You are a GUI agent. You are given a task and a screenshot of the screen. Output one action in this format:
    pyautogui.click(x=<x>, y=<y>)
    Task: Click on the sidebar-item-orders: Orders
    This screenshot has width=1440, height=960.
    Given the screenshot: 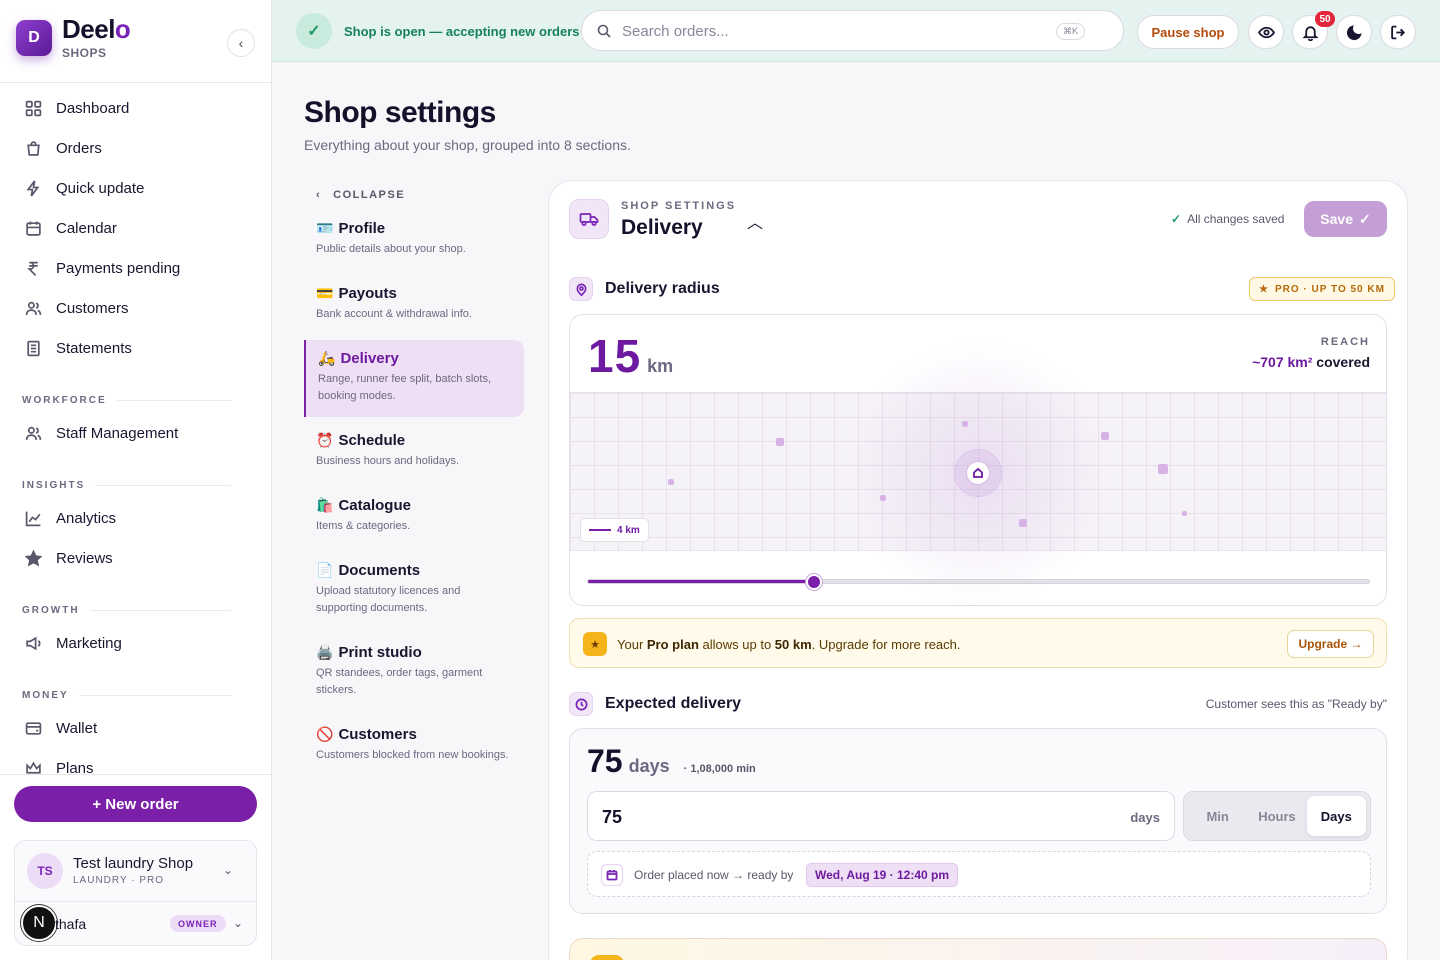 What is the action you would take?
    pyautogui.click(x=135, y=148)
    